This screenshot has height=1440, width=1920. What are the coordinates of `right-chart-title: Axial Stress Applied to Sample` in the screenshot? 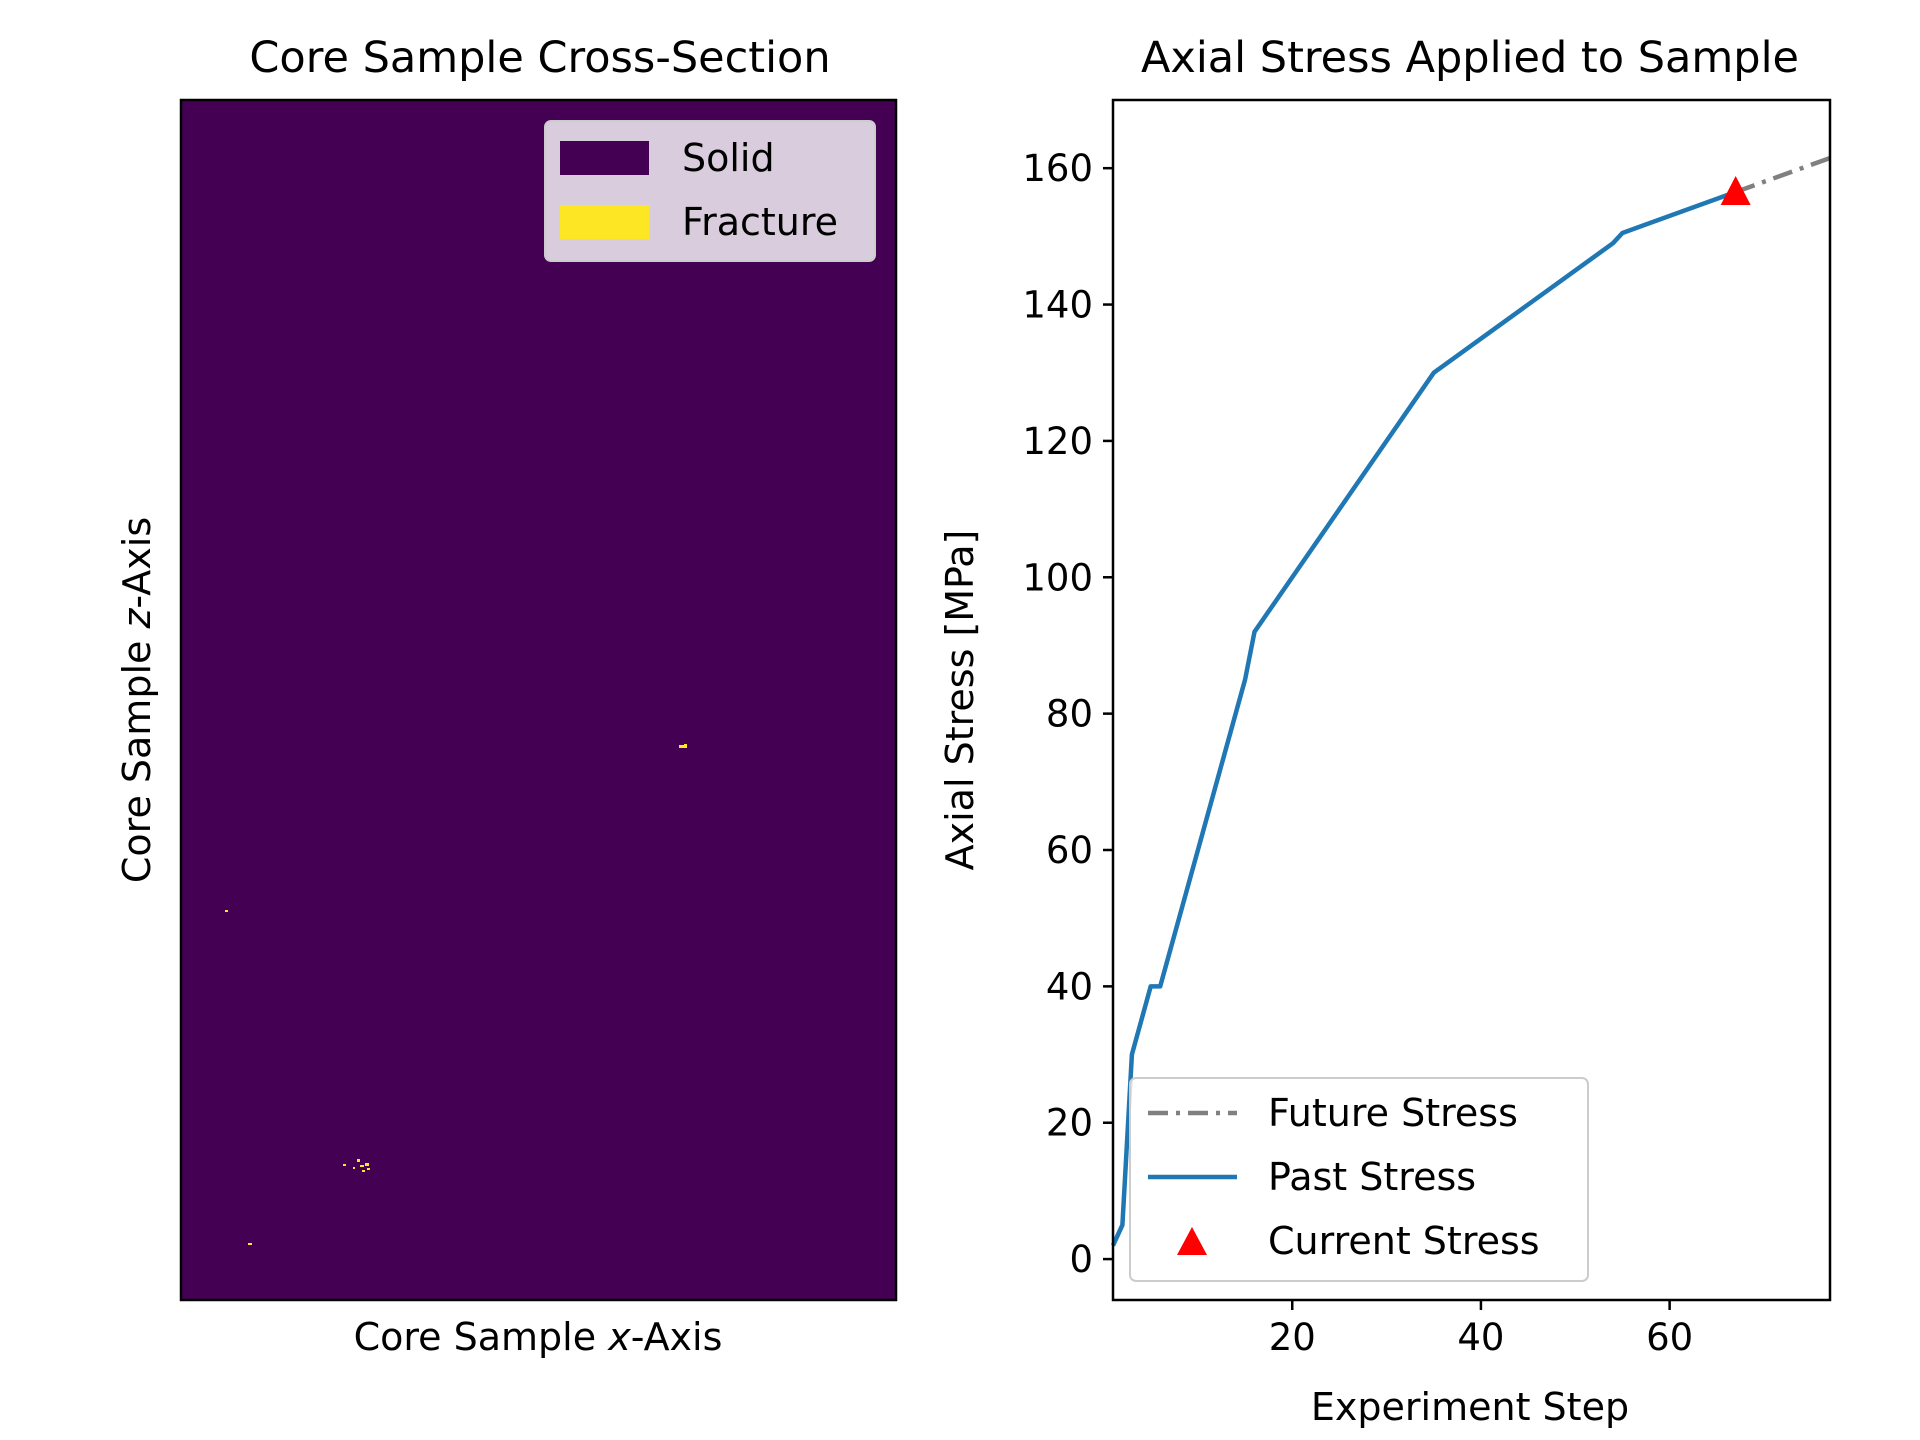 It's located at (1470, 58).